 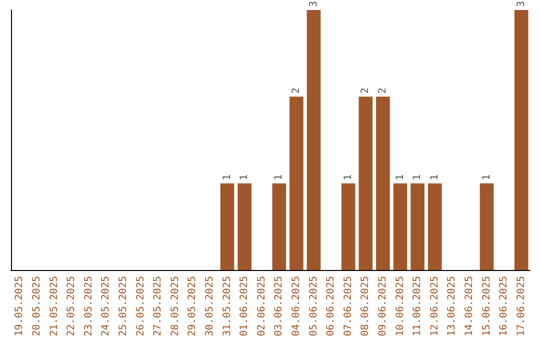 What do you see at coordinates (348, 306) in the screenshot?
I see `x-tick-label: 07.06.2025` at bounding box center [348, 306].